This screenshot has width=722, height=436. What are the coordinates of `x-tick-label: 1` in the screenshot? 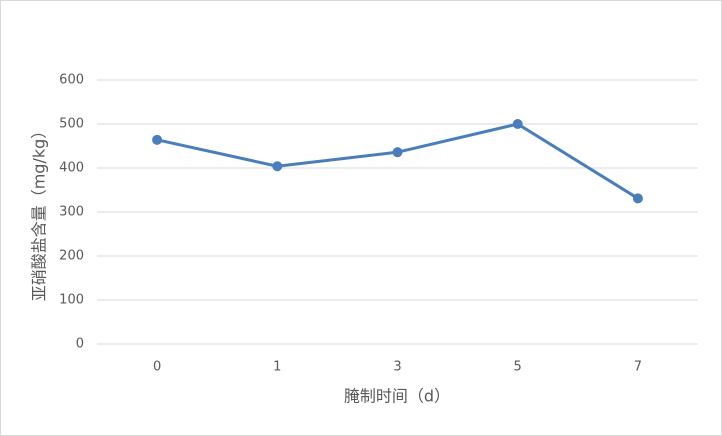 It's located at (277, 367).